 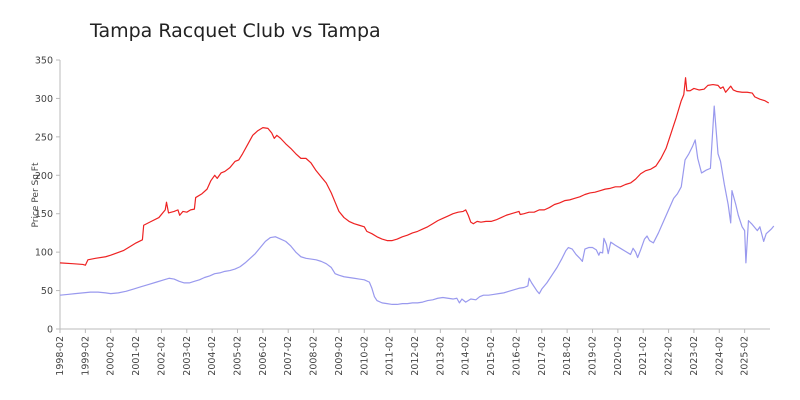 What do you see at coordinates (466, 356) in the screenshot?
I see `x-tick-label: 2014-02` at bounding box center [466, 356].